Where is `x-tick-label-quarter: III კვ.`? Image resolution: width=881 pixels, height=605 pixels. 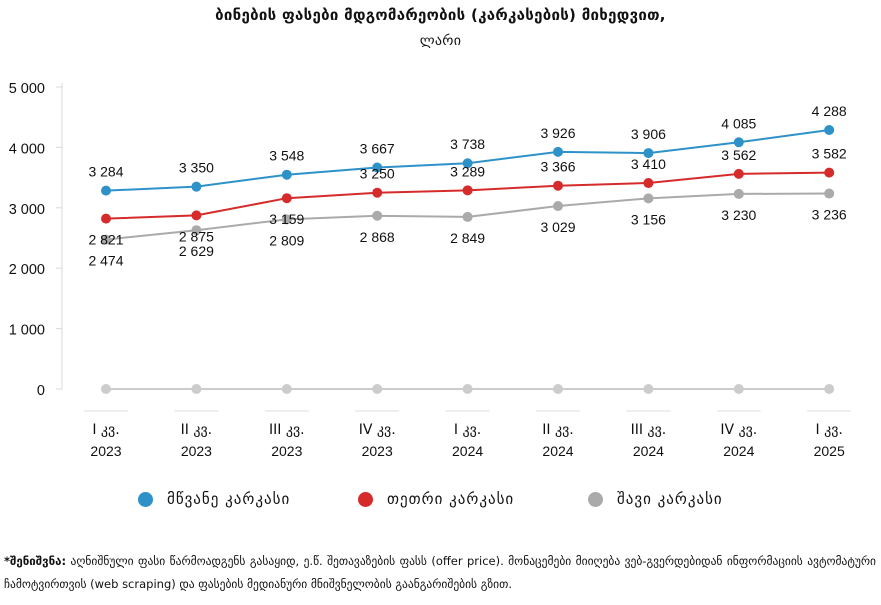 x-tick-label-quarter: III კვ. is located at coordinates (287, 430).